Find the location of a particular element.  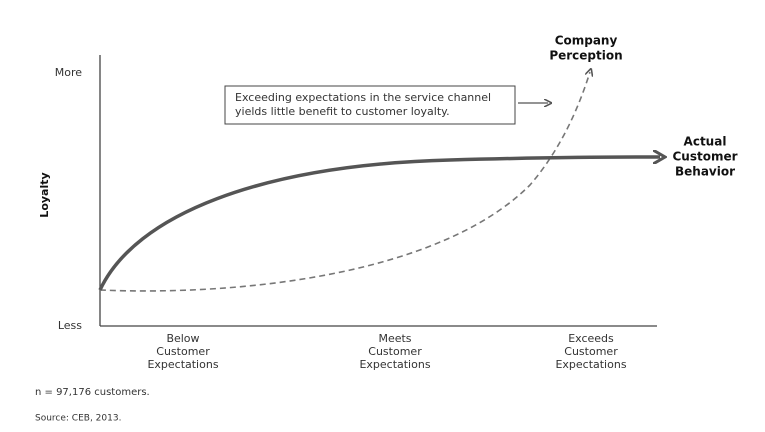

y-axis-title: Loyalty is located at coordinates (44, 194).